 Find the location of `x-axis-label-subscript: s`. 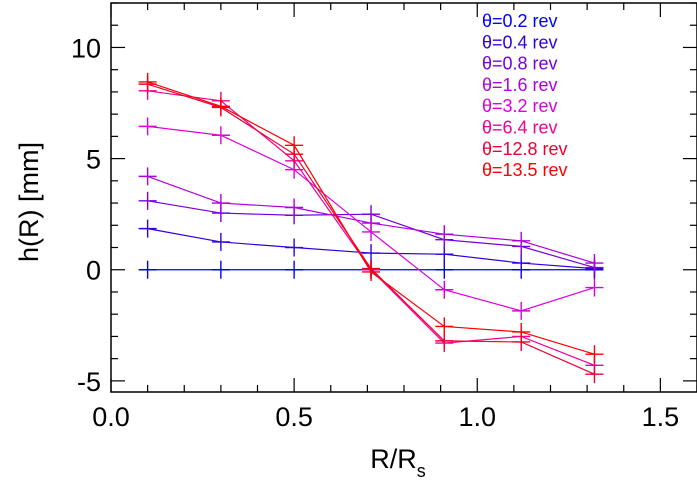

x-axis-label-subscript: s is located at coordinates (421, 471).